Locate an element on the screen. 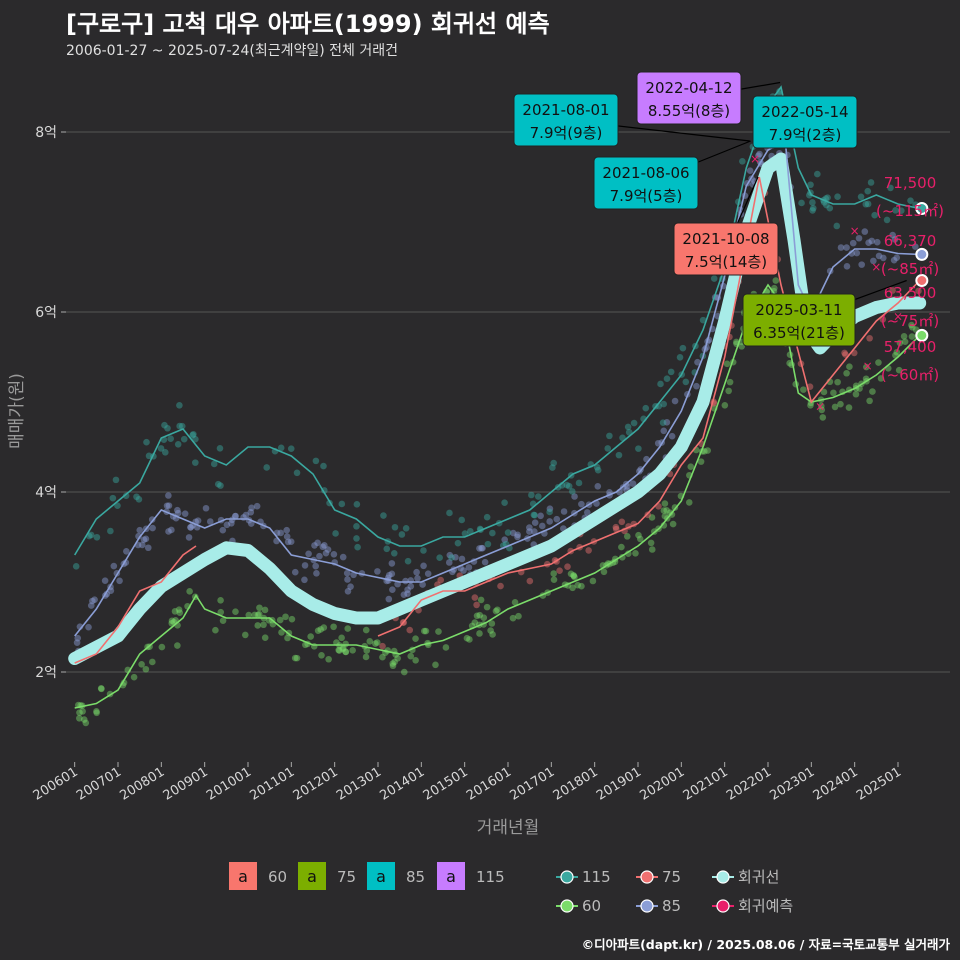 The width and height of the screenshot is (960, 960). chart-title: [구로구] 고척 대우 아파트(1999) 회귀선 예측 is located at coordinates (308, 24).